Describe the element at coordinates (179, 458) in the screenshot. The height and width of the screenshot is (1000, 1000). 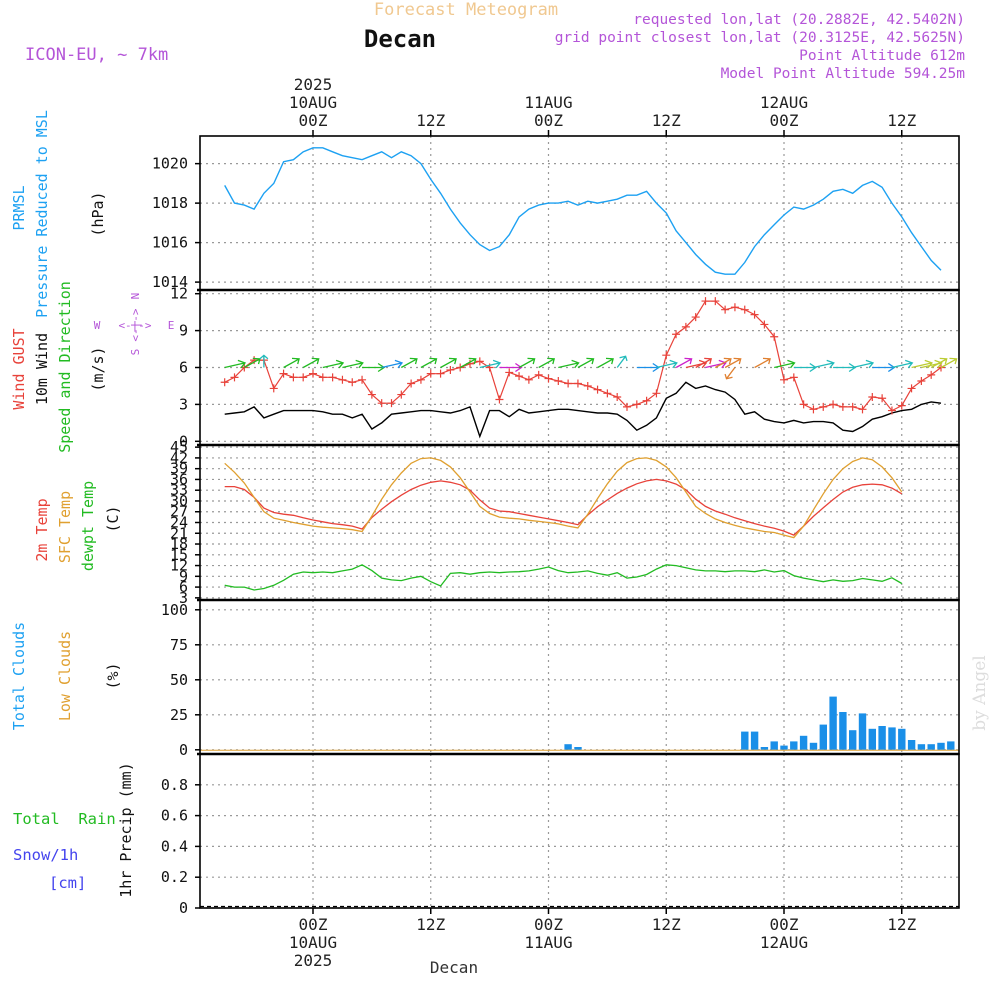
I see `temp-ytick-label: 42` at that location.